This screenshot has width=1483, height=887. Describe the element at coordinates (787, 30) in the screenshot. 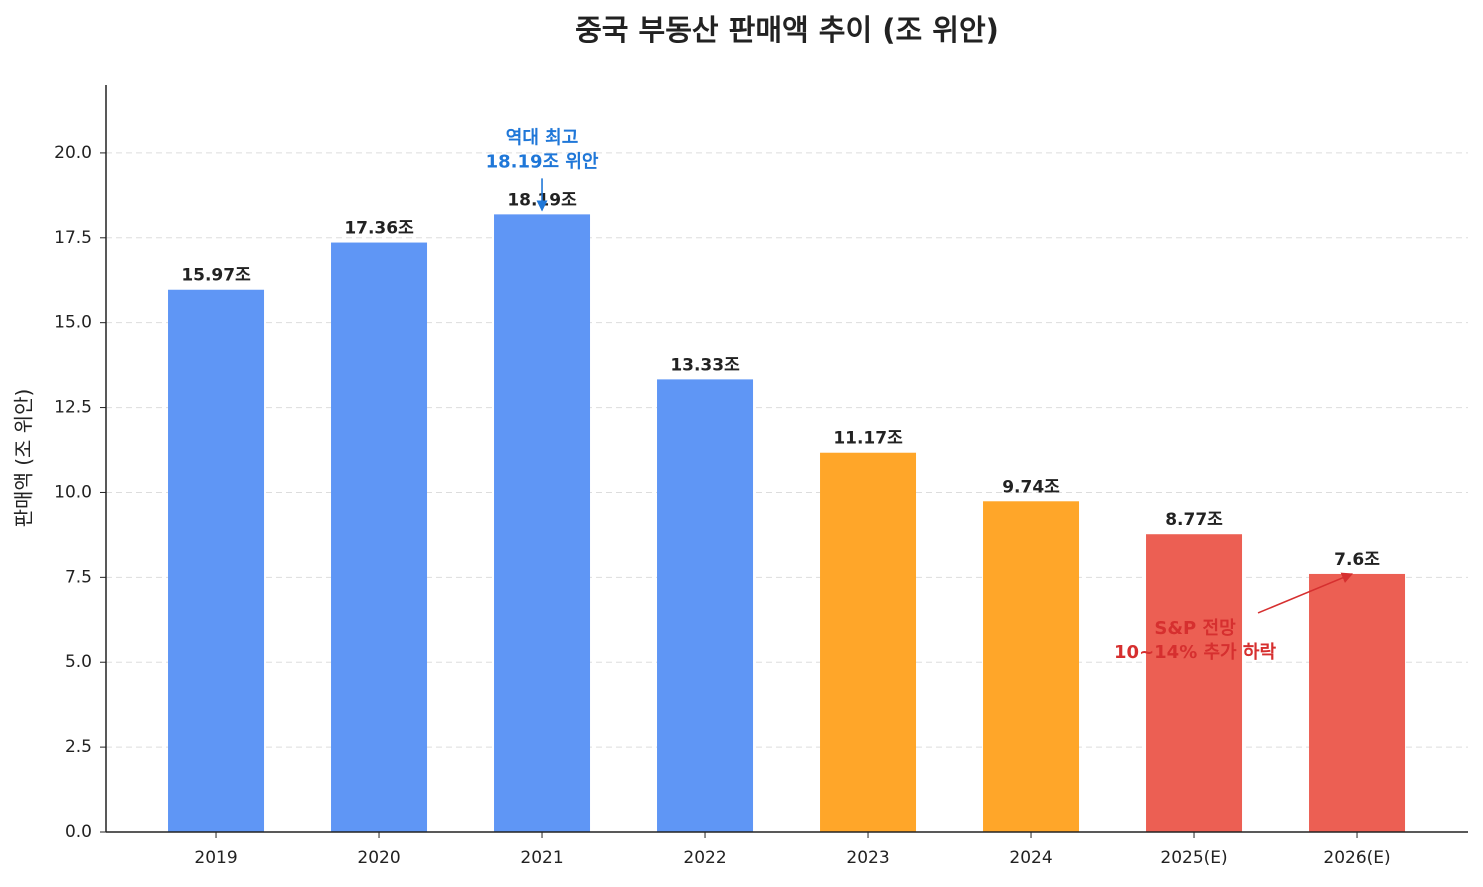

I see `chart-title: 중국 부동산 판매액 추이 (조 위안)` at that location.